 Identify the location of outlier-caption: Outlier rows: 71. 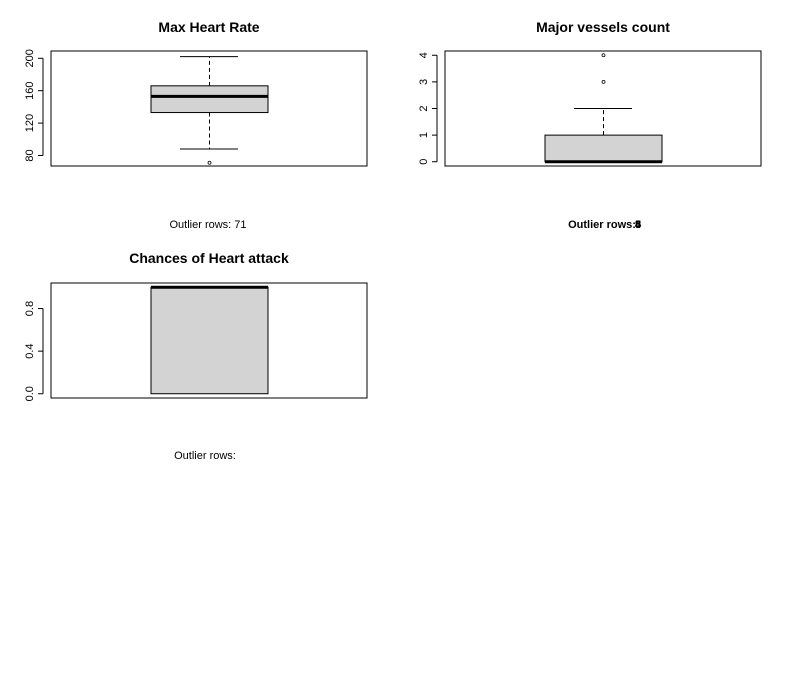
(207, 225).